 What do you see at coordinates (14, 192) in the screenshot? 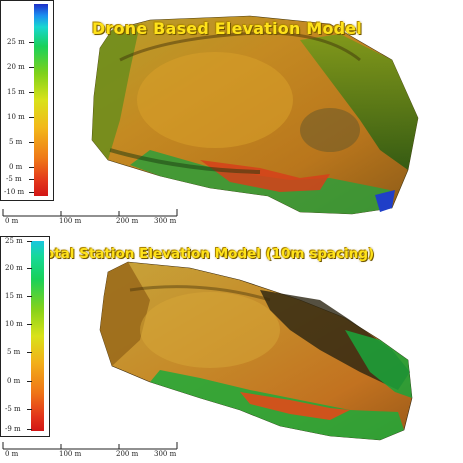
I see `legend-tick-label: -10 m` at bounding box center [14, 192].